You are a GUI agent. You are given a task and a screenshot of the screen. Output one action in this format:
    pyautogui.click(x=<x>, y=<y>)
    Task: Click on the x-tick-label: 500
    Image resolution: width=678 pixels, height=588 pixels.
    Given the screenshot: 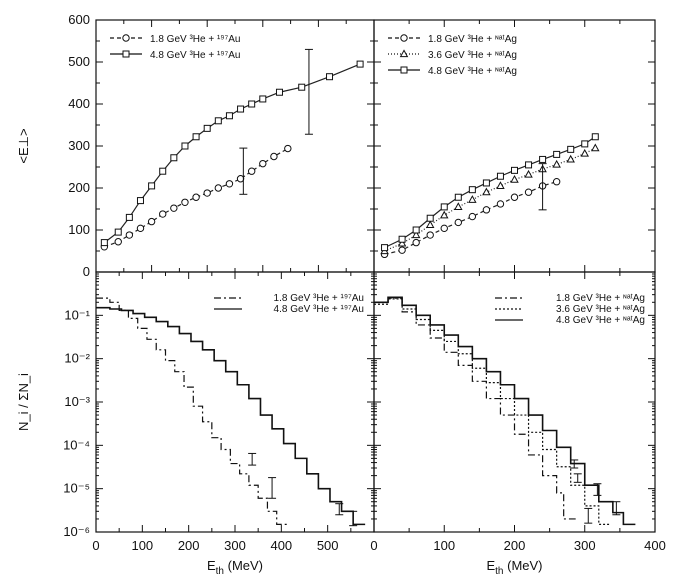 What is the action you would take?
    pyautogui.click(x=328, y=545)
    